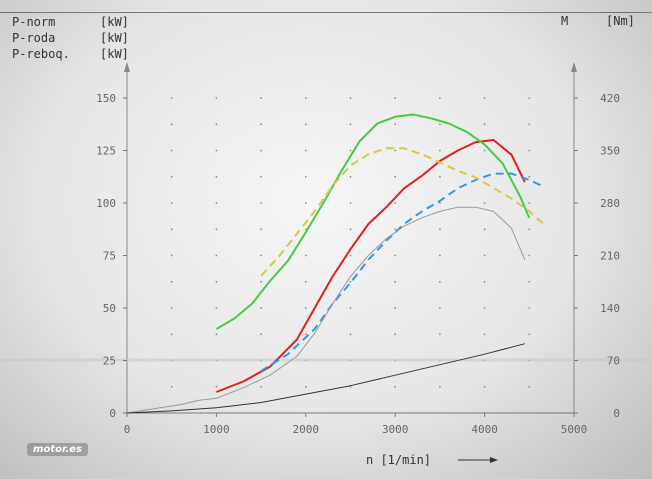 The width and height of the screenshot is (652, 479). Describe the element at coordinates (57, 449) in the screenshot. I see `watermark: motor.es` at that location.